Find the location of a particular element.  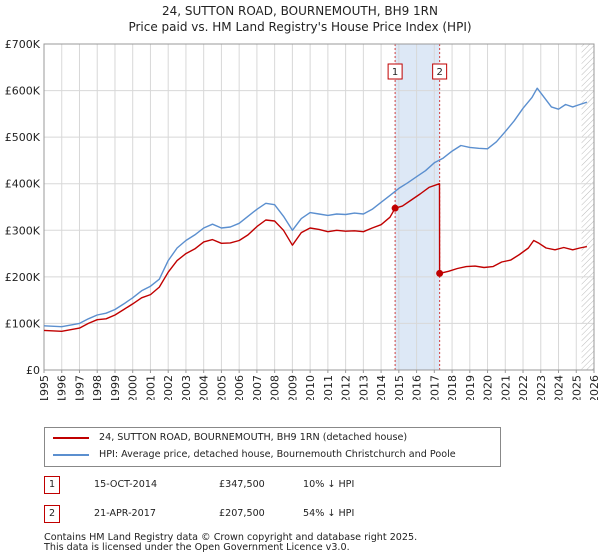

x-tick-label: 2016 is located at coordinates (417, 387).